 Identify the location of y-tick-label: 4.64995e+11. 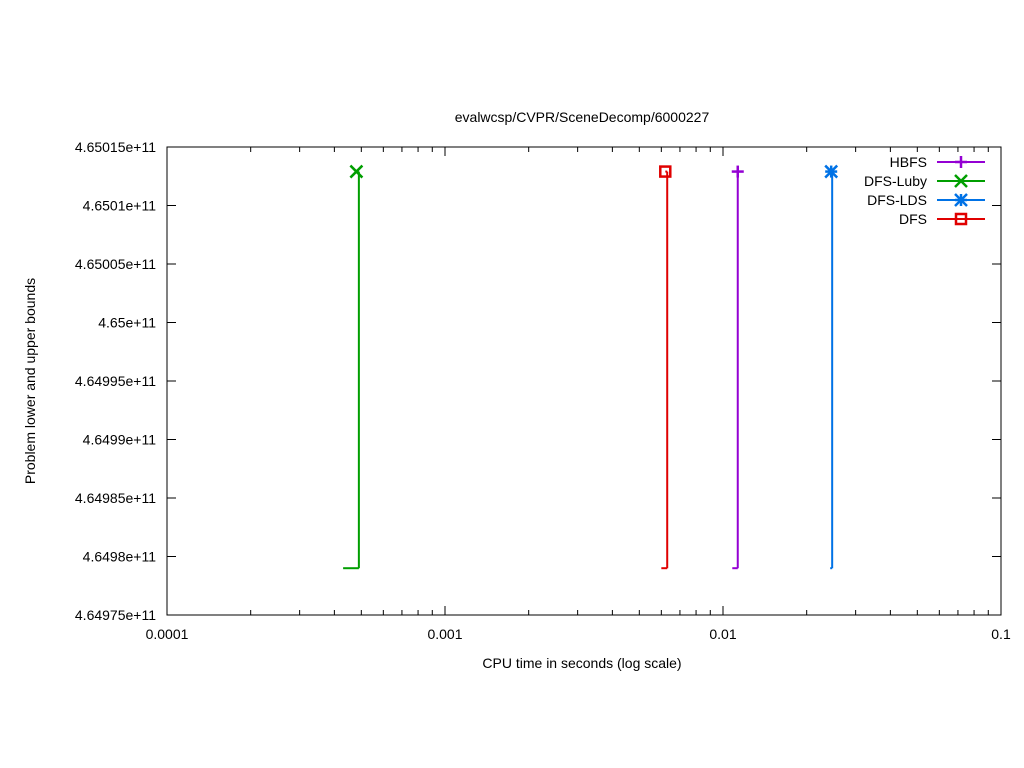
(115, 381).